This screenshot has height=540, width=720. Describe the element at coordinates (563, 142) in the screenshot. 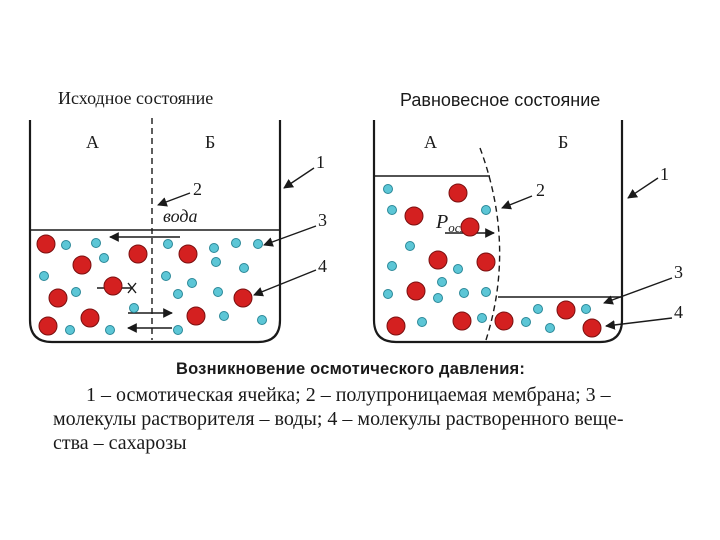

I see `equilibrium-label-b: Б` at that location.